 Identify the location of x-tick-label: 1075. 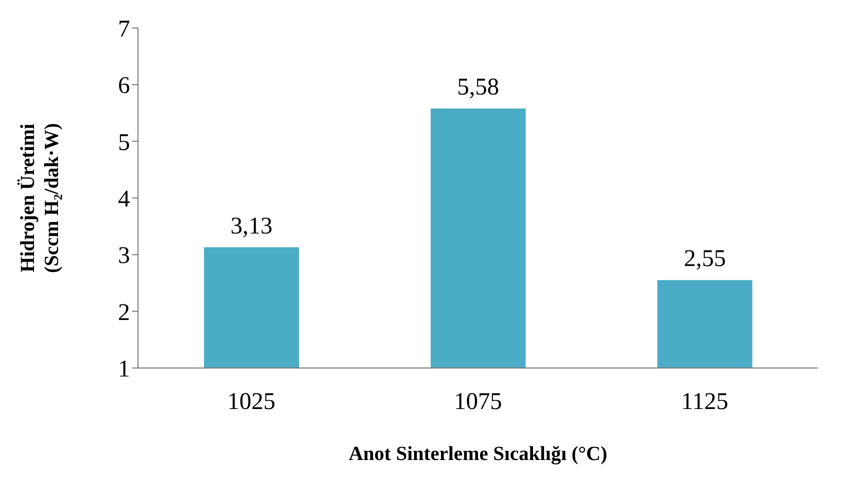
(478, 402).